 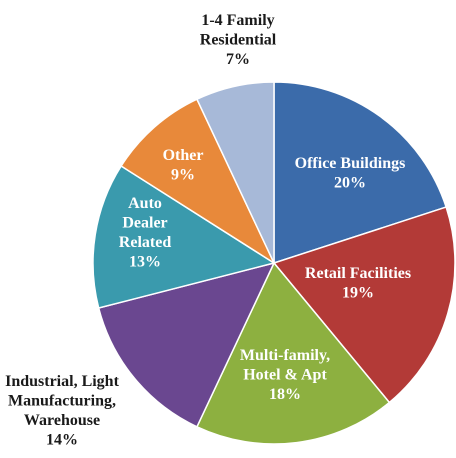 What do you see at coordinates (62, 420) in the screenshot?
I see `slice-label-line: Warehouse` at bounding box center [62, 420].